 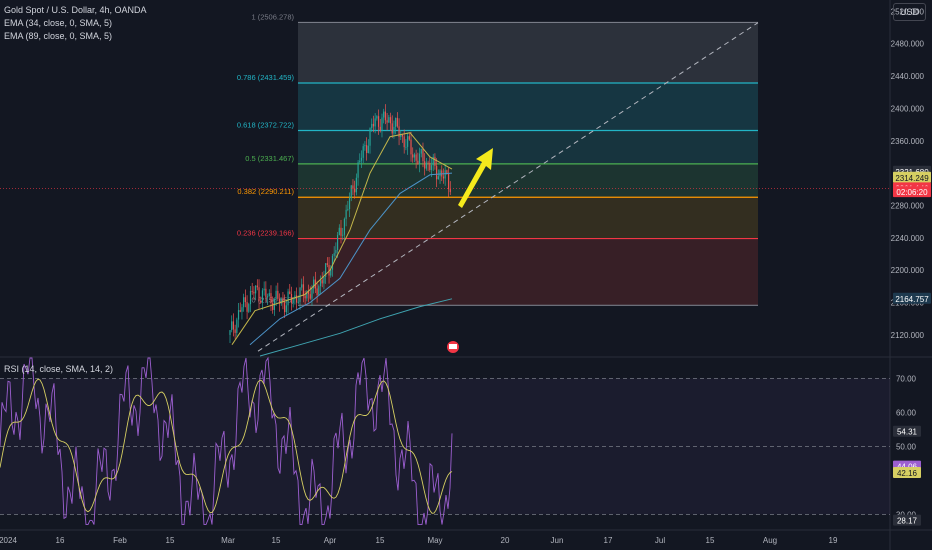 What do you see at coordinates (906, 446) in the screenshot?
I see `rsi-tick-label: 50.00` at bounding box center [906, 446].